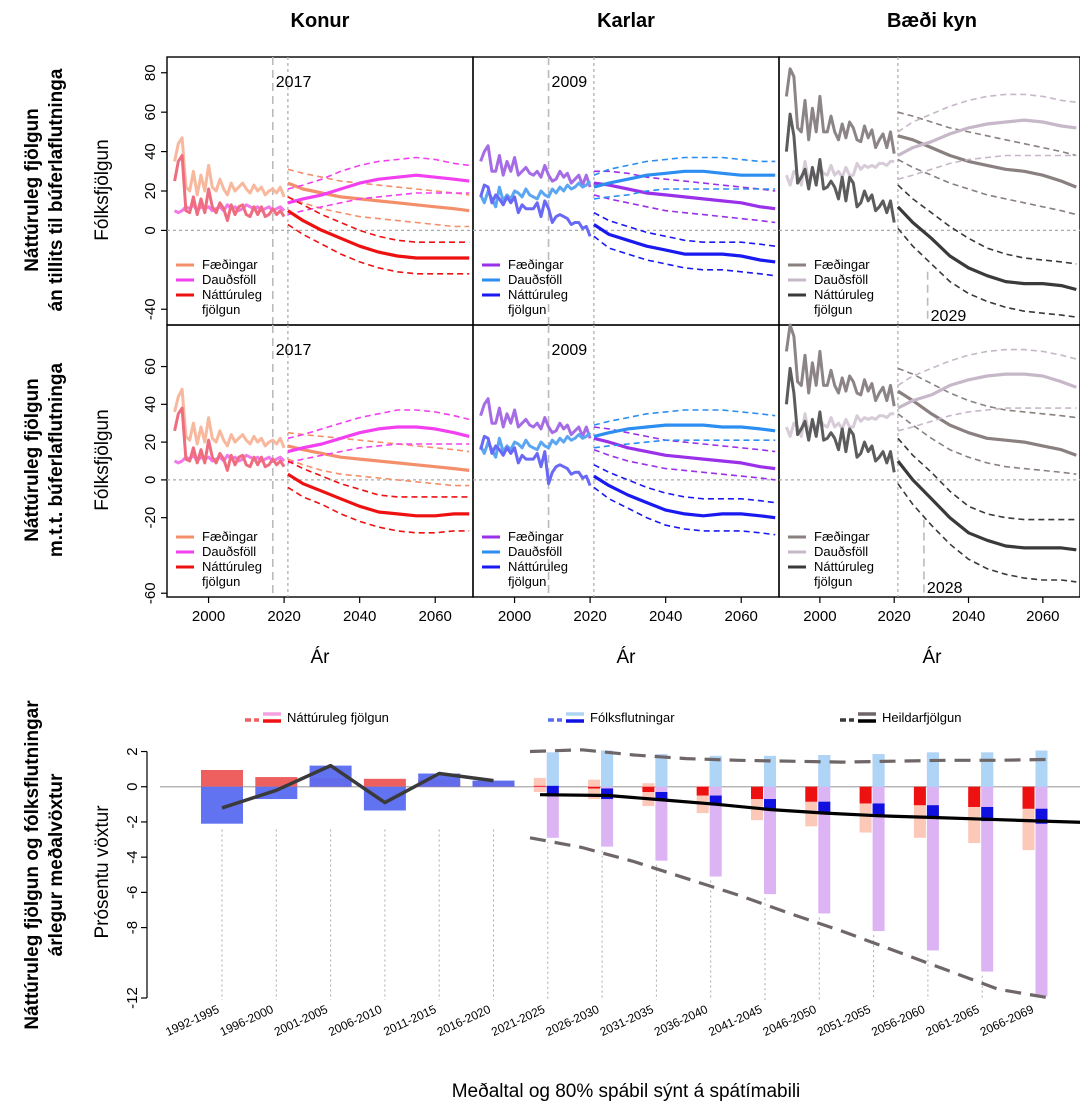 Image resolution: width=1080 pixels, height=1108 pixels. I want to click on top-both-natural-history, so click(840, 167).